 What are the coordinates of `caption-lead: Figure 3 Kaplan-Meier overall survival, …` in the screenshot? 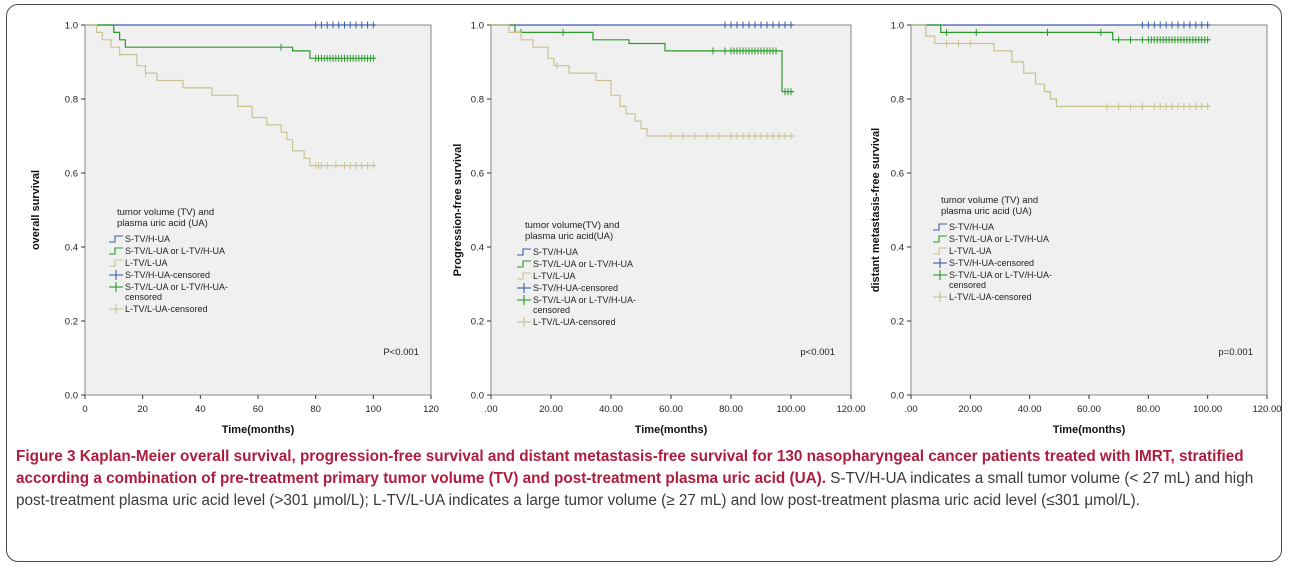 It's located at (630, 467).